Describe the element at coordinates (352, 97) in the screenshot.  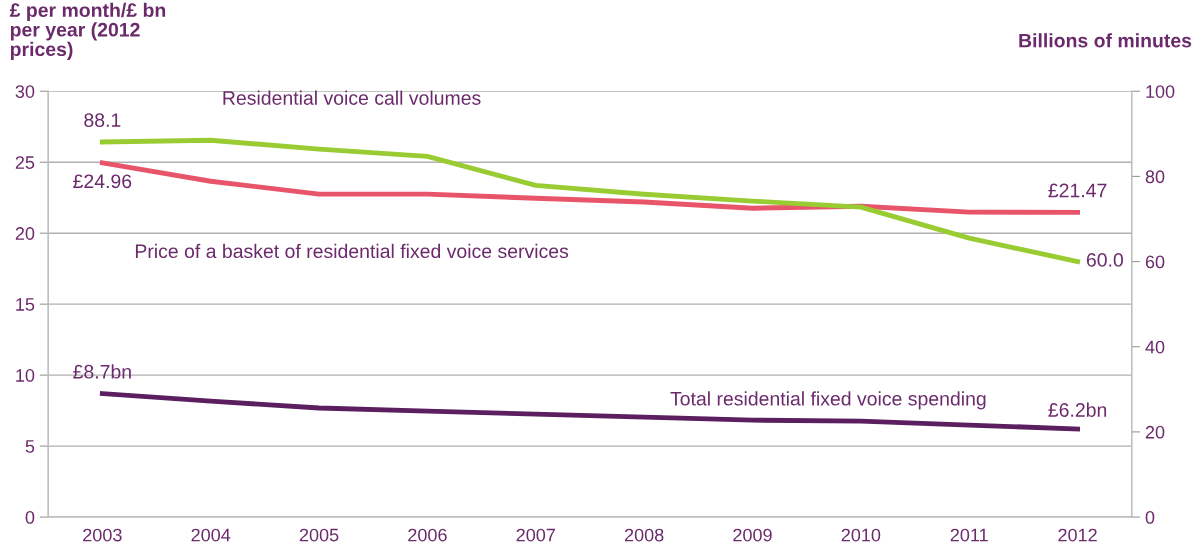
I see `series-label: Residential voice call volumes` at that location.